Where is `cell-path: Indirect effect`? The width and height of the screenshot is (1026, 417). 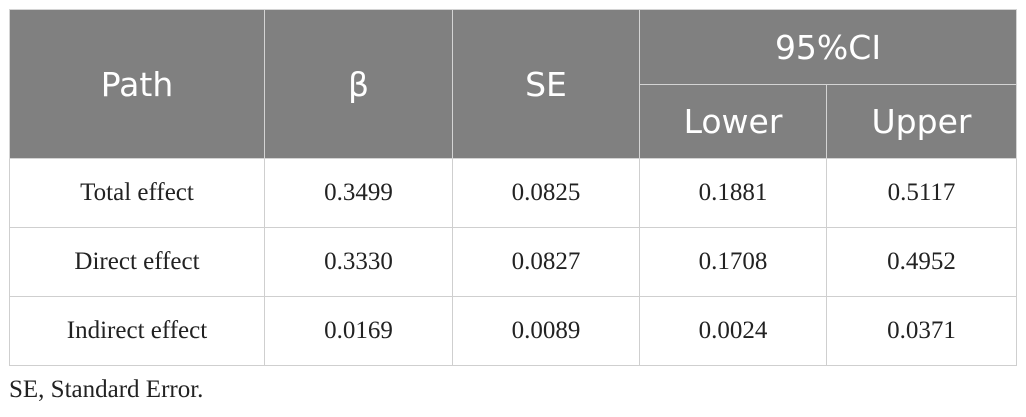 cell-path: Indirect effect is located at coordinates (137, 331).